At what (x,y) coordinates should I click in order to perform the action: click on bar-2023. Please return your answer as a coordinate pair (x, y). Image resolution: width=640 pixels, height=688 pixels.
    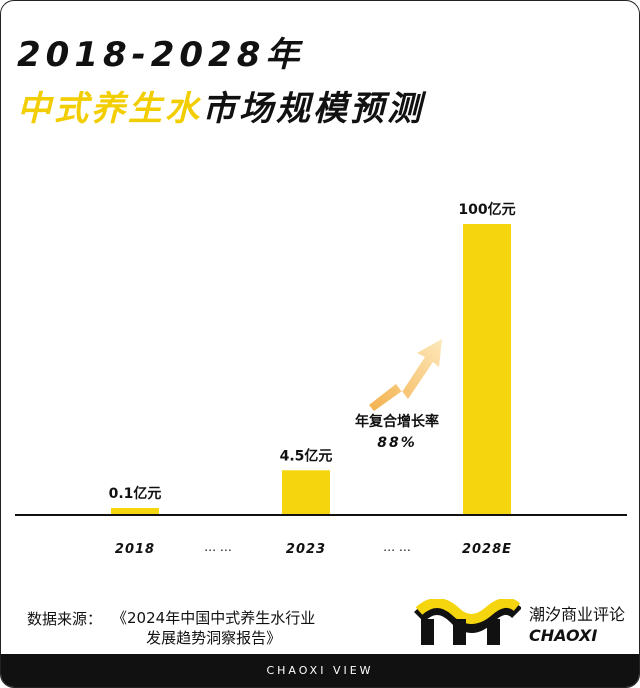
    Looking at the image, I should click on (306, 492).